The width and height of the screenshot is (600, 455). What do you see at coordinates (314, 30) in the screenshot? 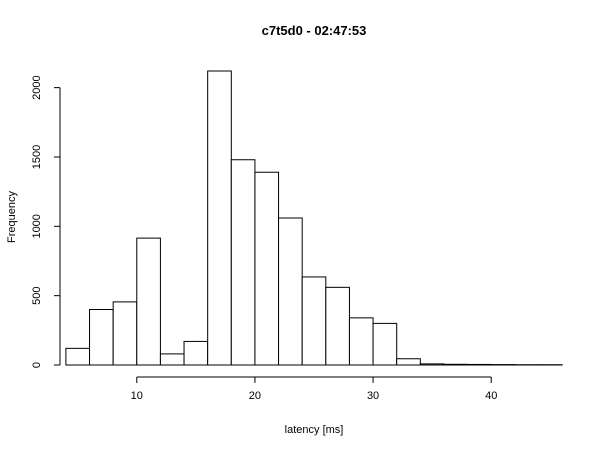
I see `chart-title: c7t5d0 - 02:47:53` at bounding box center [314, 30].